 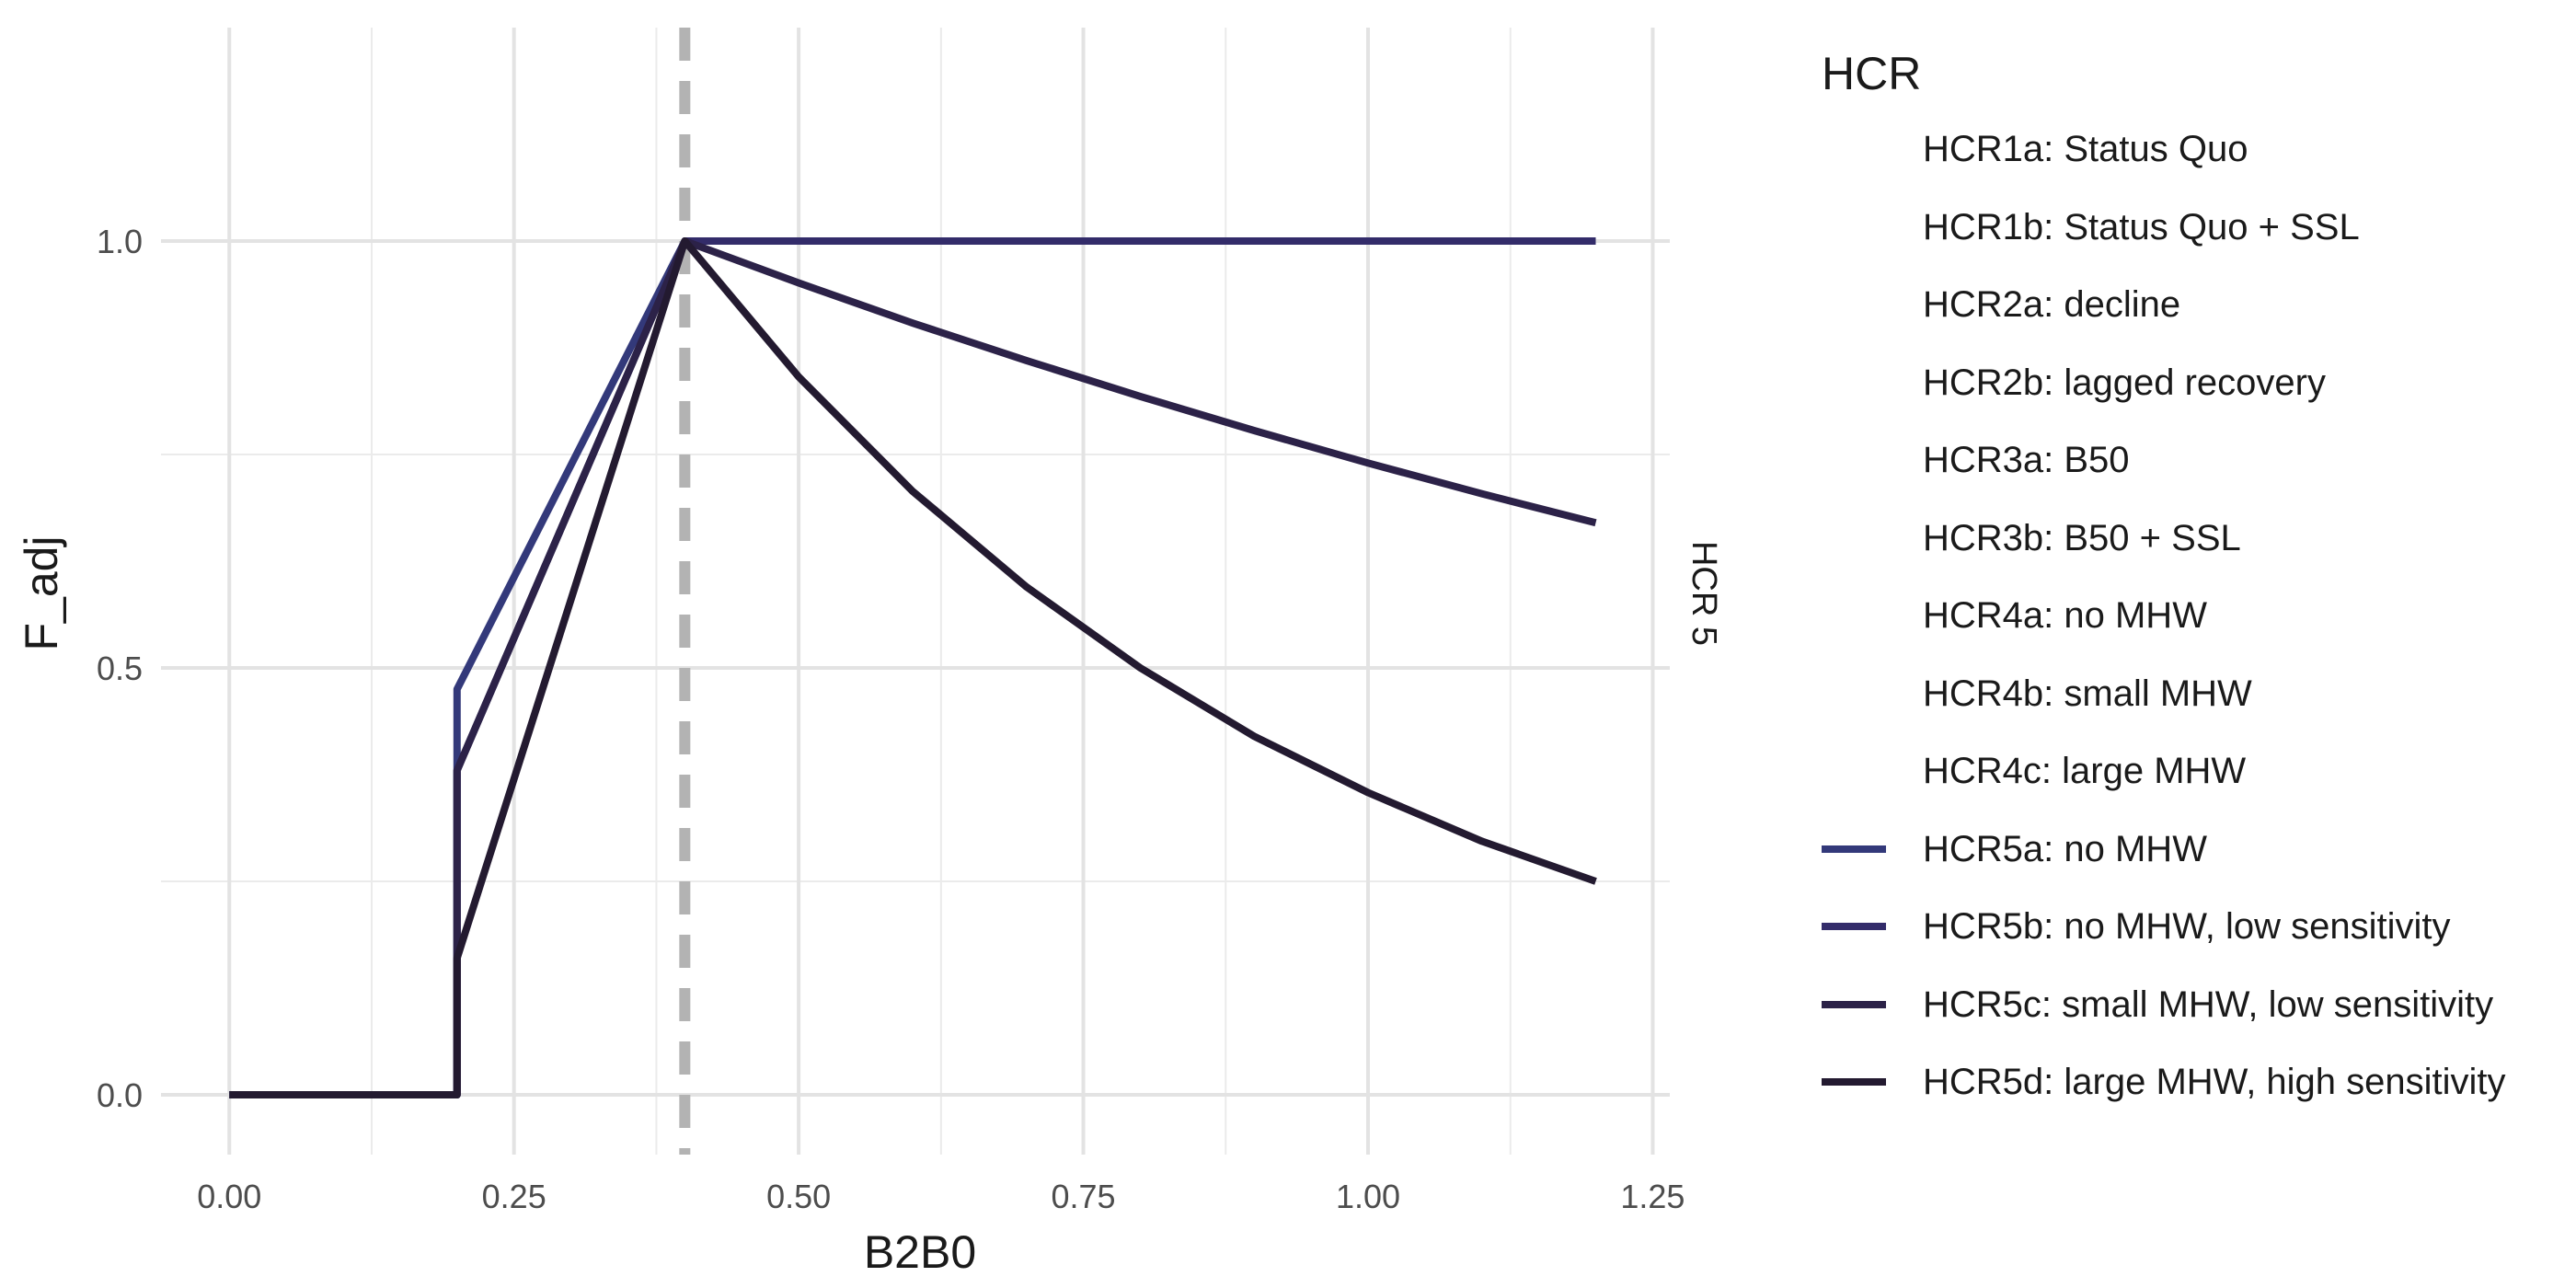 I want to click on legend-item: HCR5a: no MHW, so click(x=2171, y=850).